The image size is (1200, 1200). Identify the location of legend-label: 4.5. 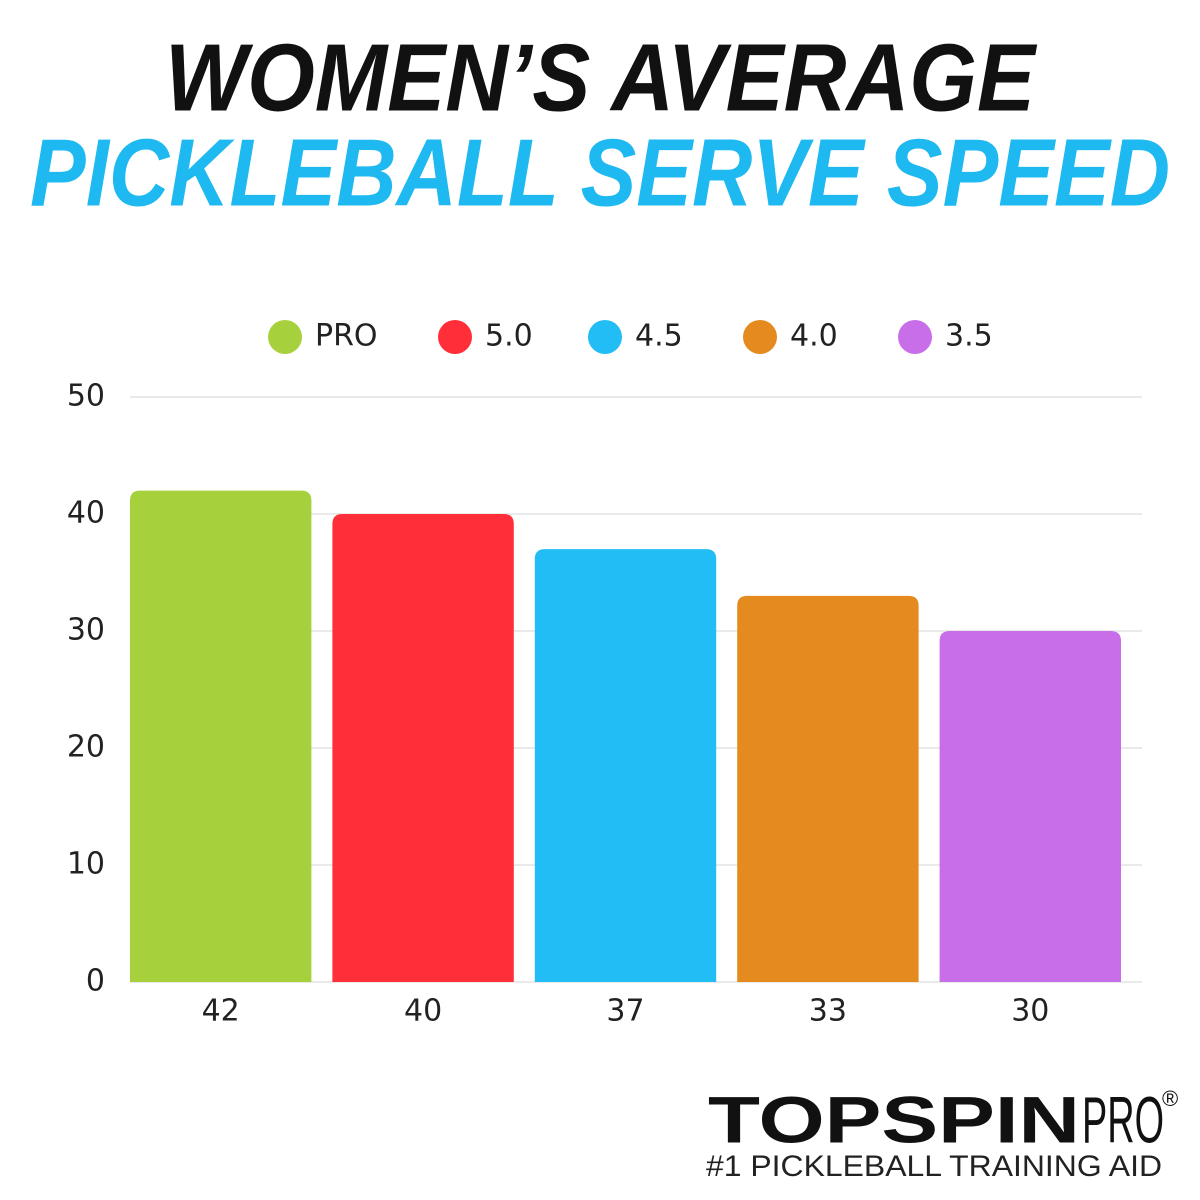
(659, 336).